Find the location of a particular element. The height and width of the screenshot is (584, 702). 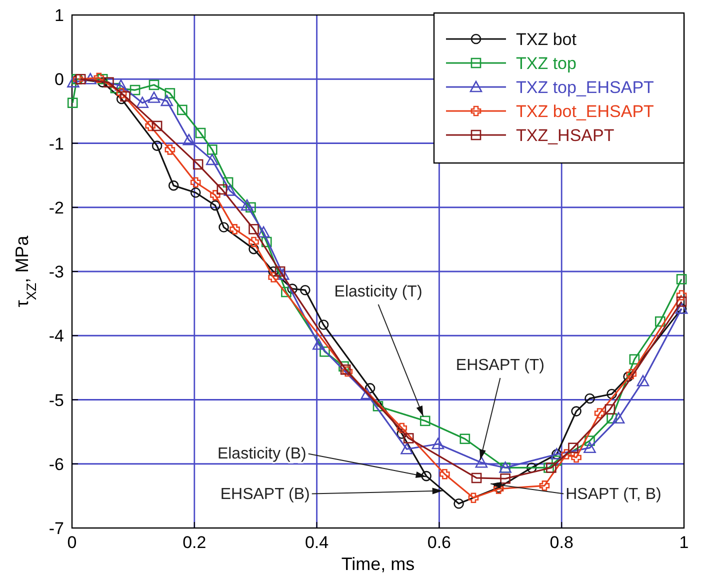

y-tick-label: -5 is located at coordinates (56, 400).